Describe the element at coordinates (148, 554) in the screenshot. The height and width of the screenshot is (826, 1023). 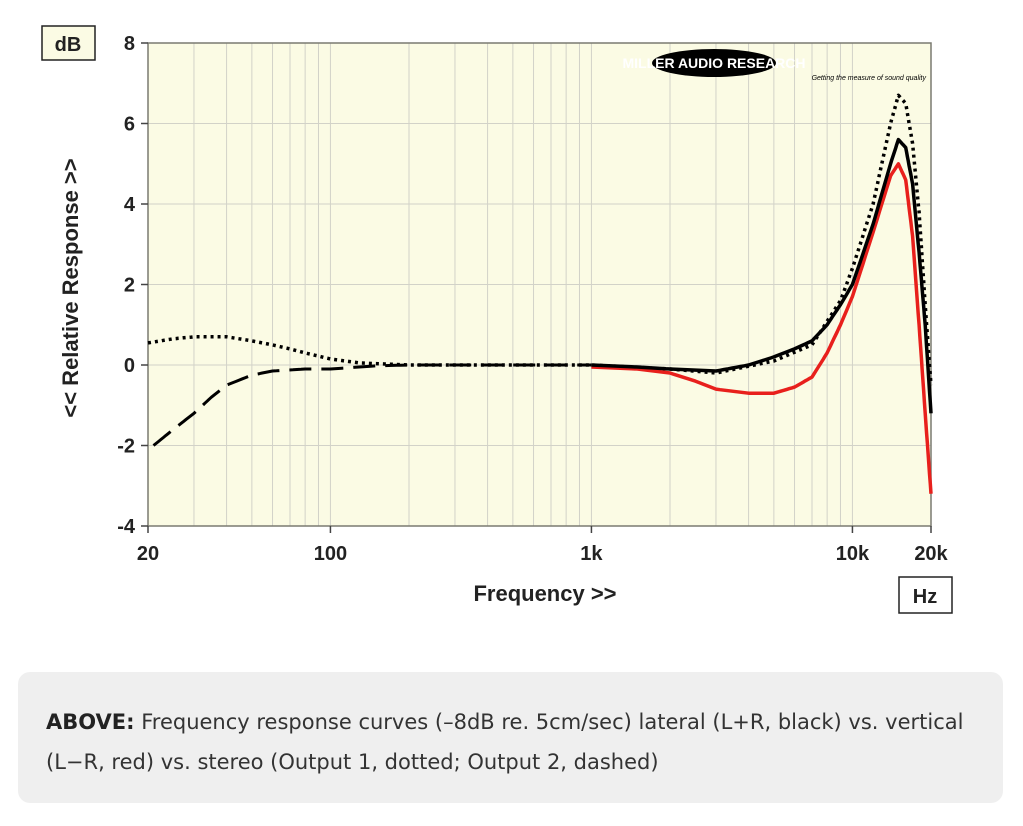
I see `x-tick-label: 20` at that location.